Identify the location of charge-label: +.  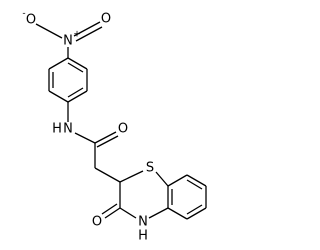
(77, 35).